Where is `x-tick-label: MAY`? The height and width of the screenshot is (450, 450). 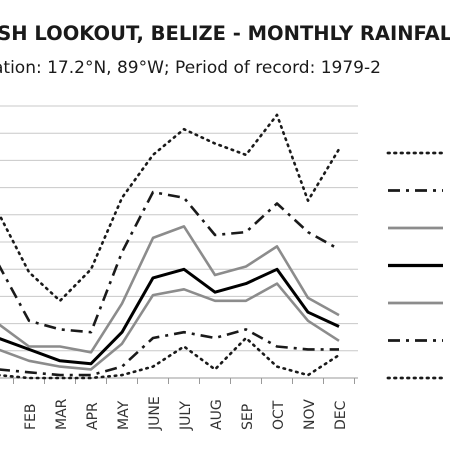
x-tick-label: MAY is located at coordinates (124, 415).